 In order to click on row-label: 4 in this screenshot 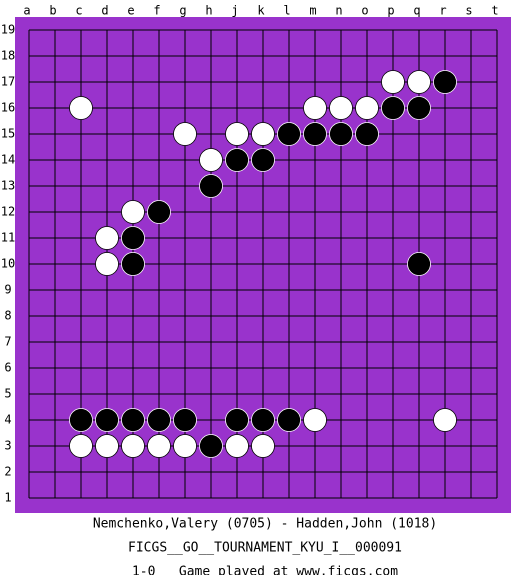, I will do `click(7, 420)`.